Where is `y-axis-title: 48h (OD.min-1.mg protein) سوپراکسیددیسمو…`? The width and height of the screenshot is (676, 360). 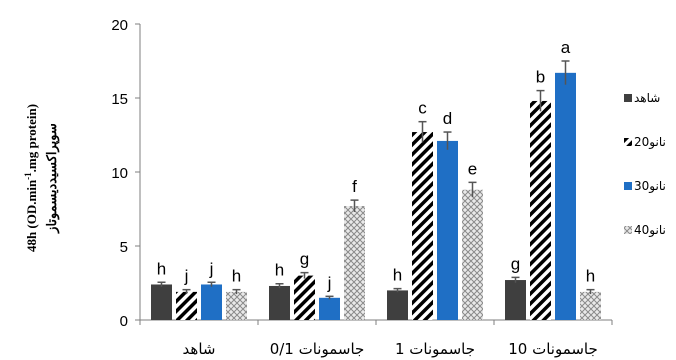 y-axis-title: 48h (OD.min-1.mg protein) سوپراکسیددیسمو… is located at coordinates (41, 178).